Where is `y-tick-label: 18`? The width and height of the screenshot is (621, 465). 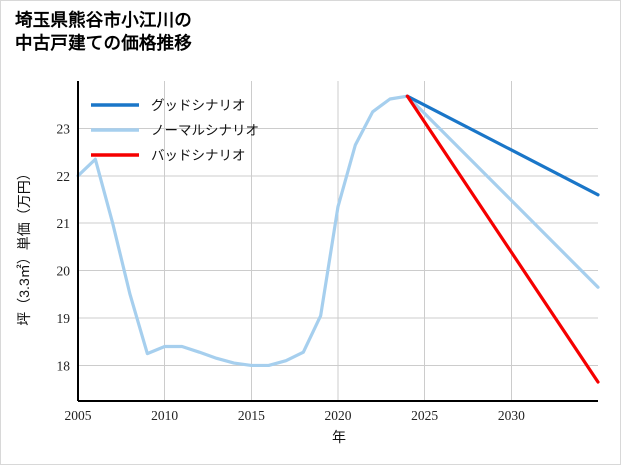 y-tick-label: 18 is located at coordinates (64, 365).